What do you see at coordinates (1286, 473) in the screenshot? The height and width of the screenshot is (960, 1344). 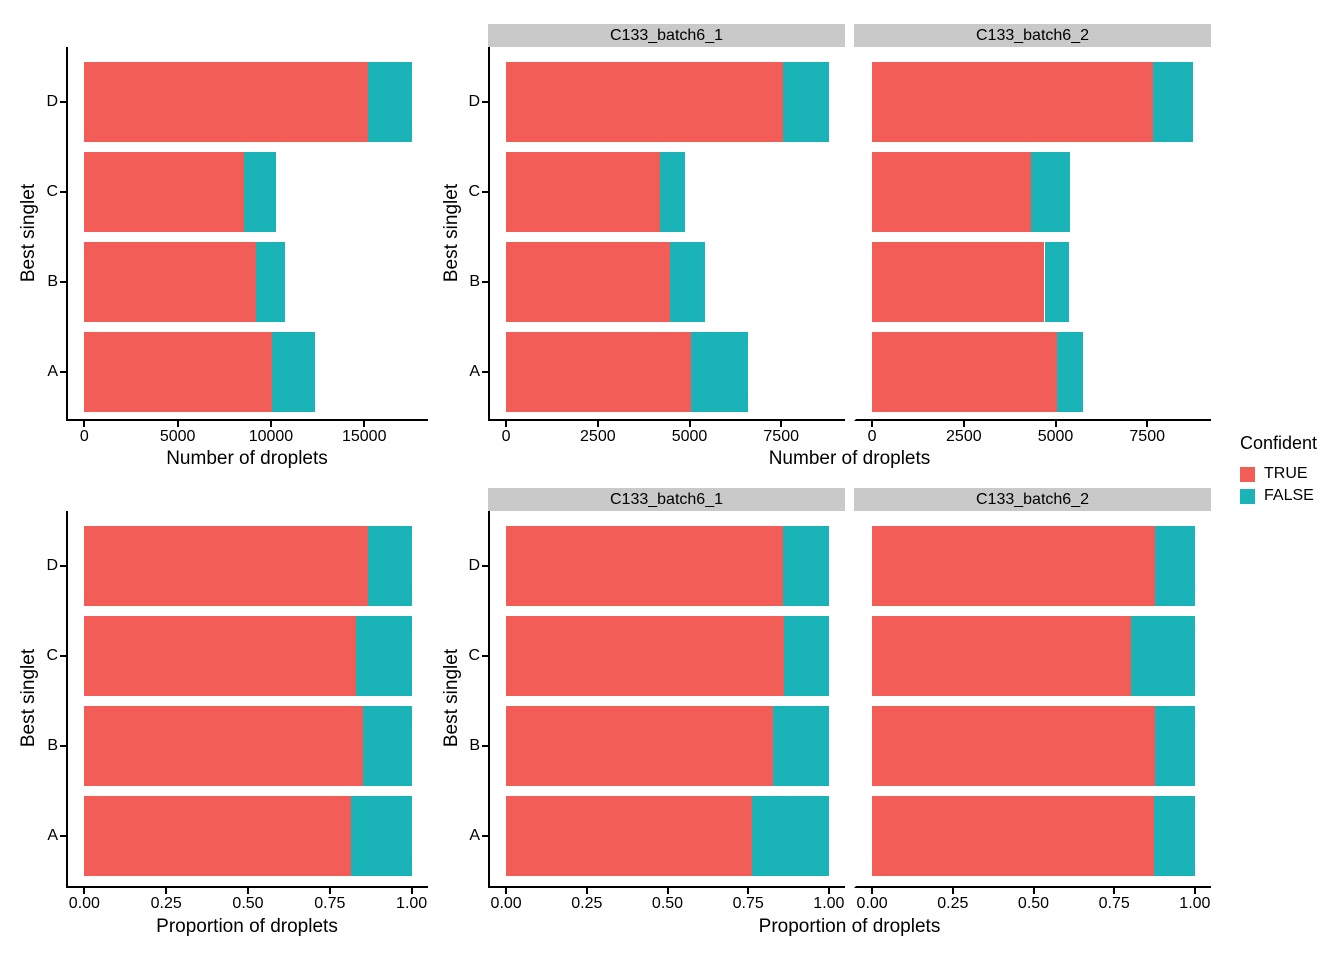 I see `legend-label-true: TRUE` at bounding box center [1286, 473].